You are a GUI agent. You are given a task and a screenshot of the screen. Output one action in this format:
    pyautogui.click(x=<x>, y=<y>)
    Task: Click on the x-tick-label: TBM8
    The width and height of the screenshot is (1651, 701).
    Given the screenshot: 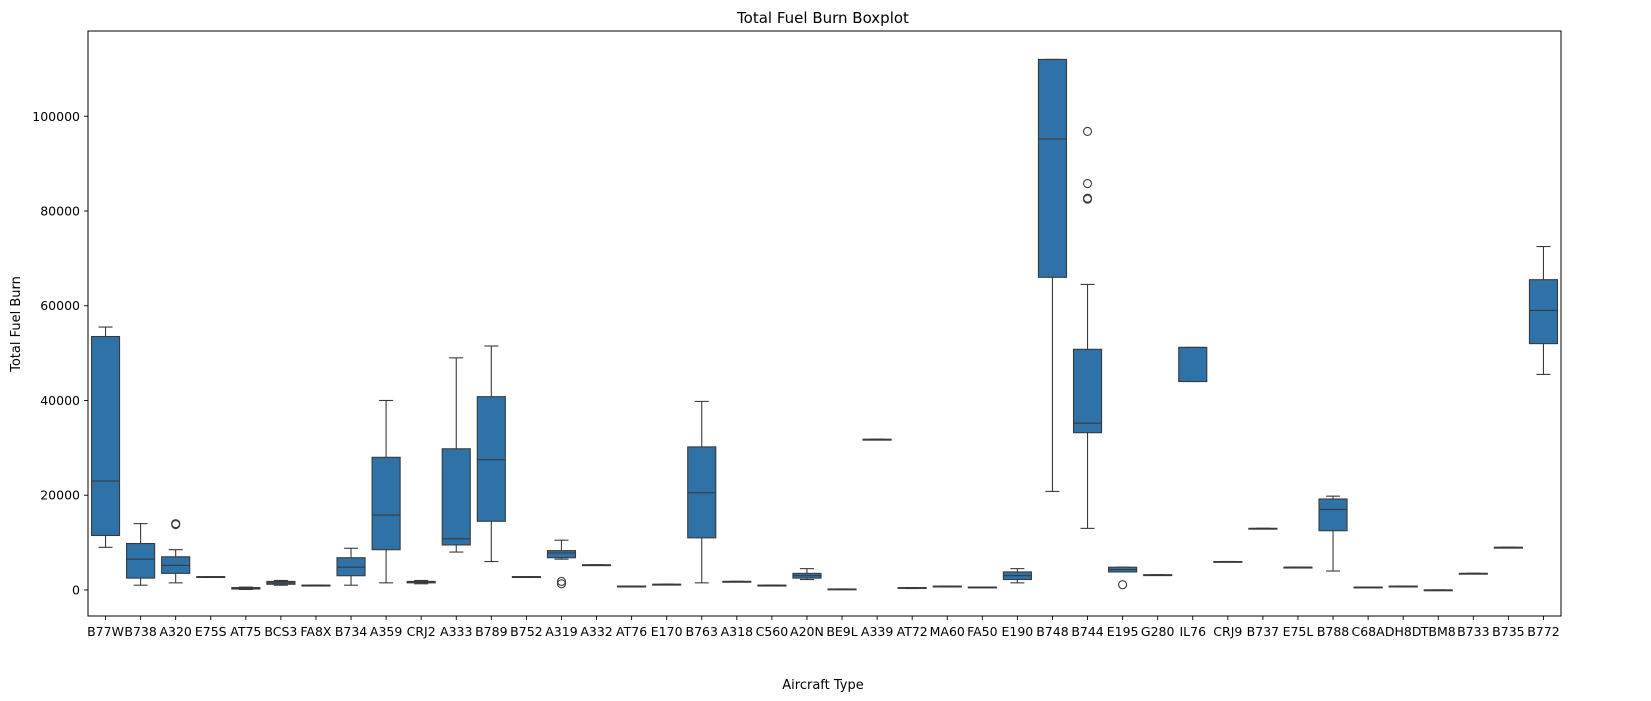 What is the action you would take?
    pyautogui.click(x=1438, y=631)
    